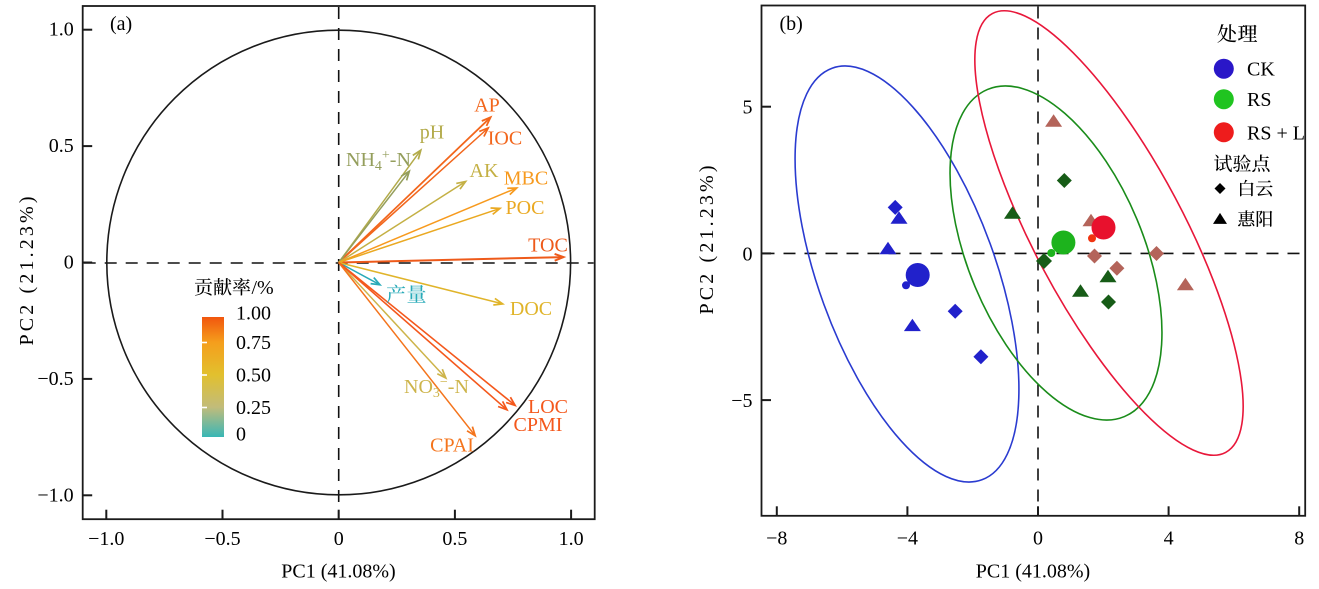  Describe the element at coordinates (538, 425) in the screenshot. I see `svg-text: CPMI` at that location.